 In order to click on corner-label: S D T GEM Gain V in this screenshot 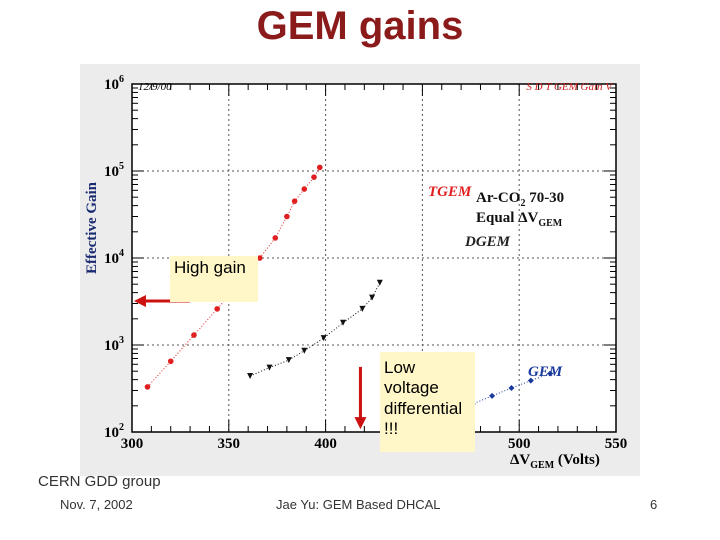, I will do `click(569, 87)`.